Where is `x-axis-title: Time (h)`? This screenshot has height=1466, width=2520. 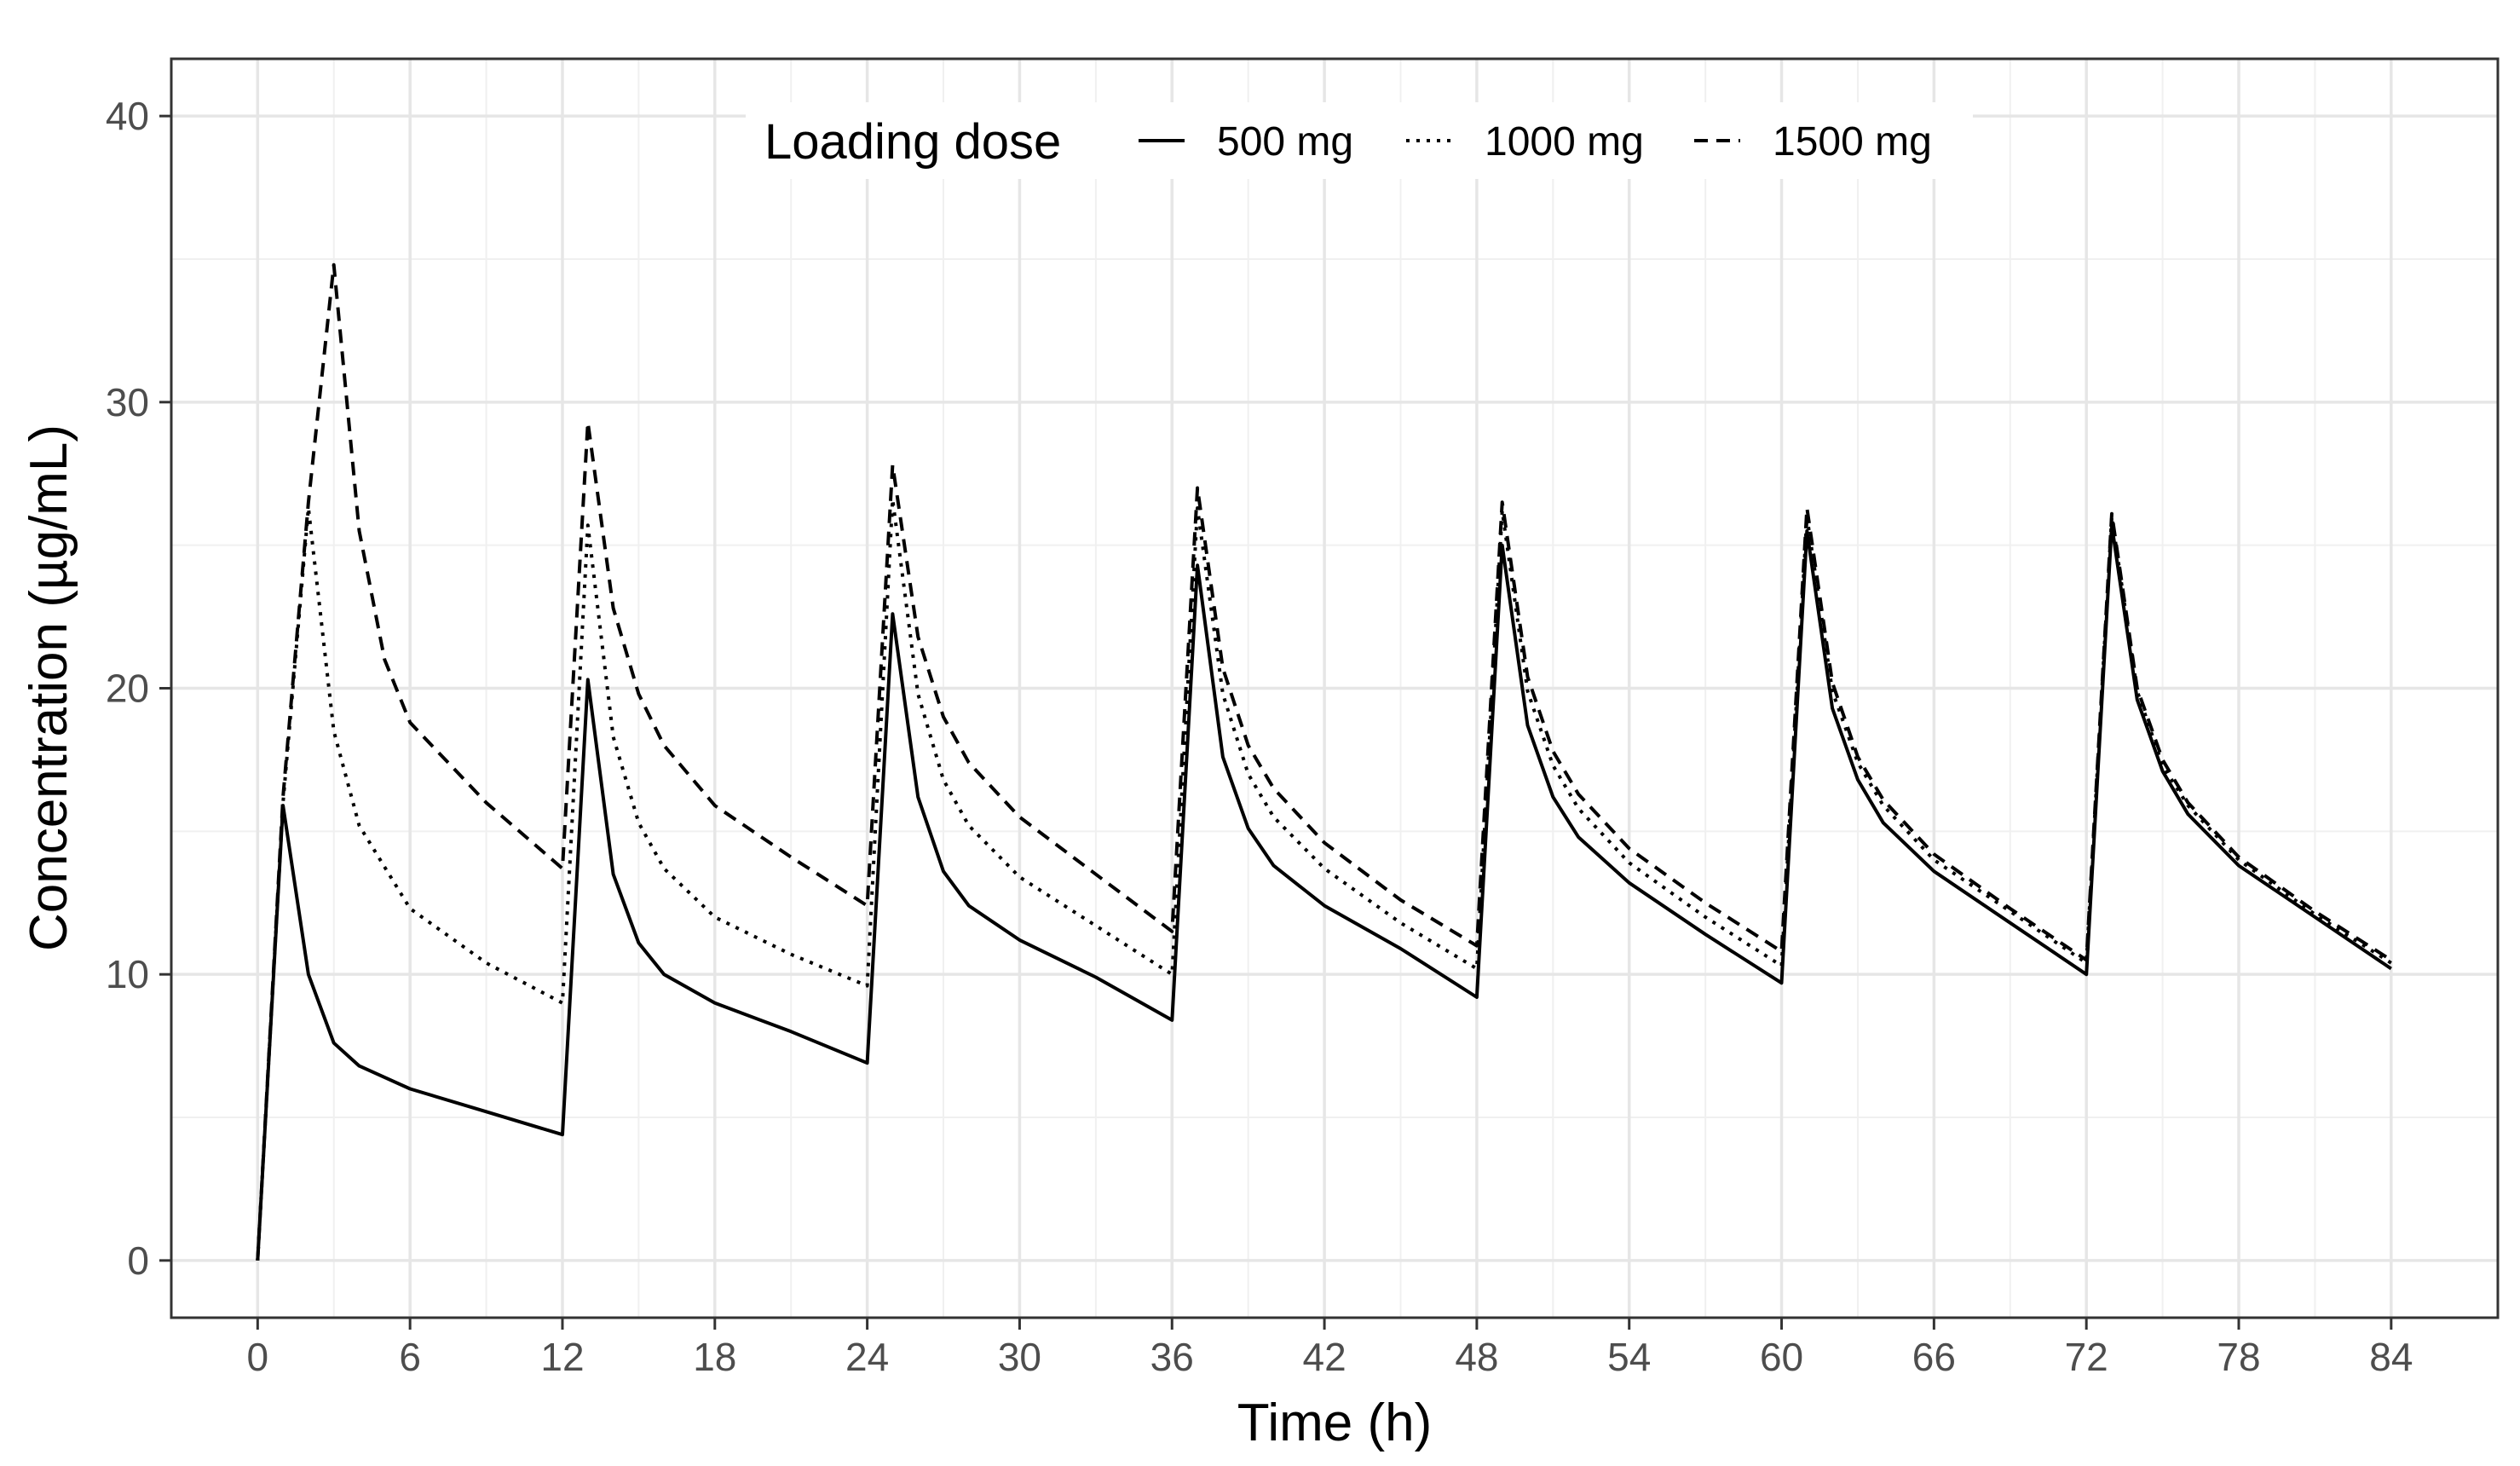
x-axis-title: Time (h) is located at coordinates (1334, 1423).